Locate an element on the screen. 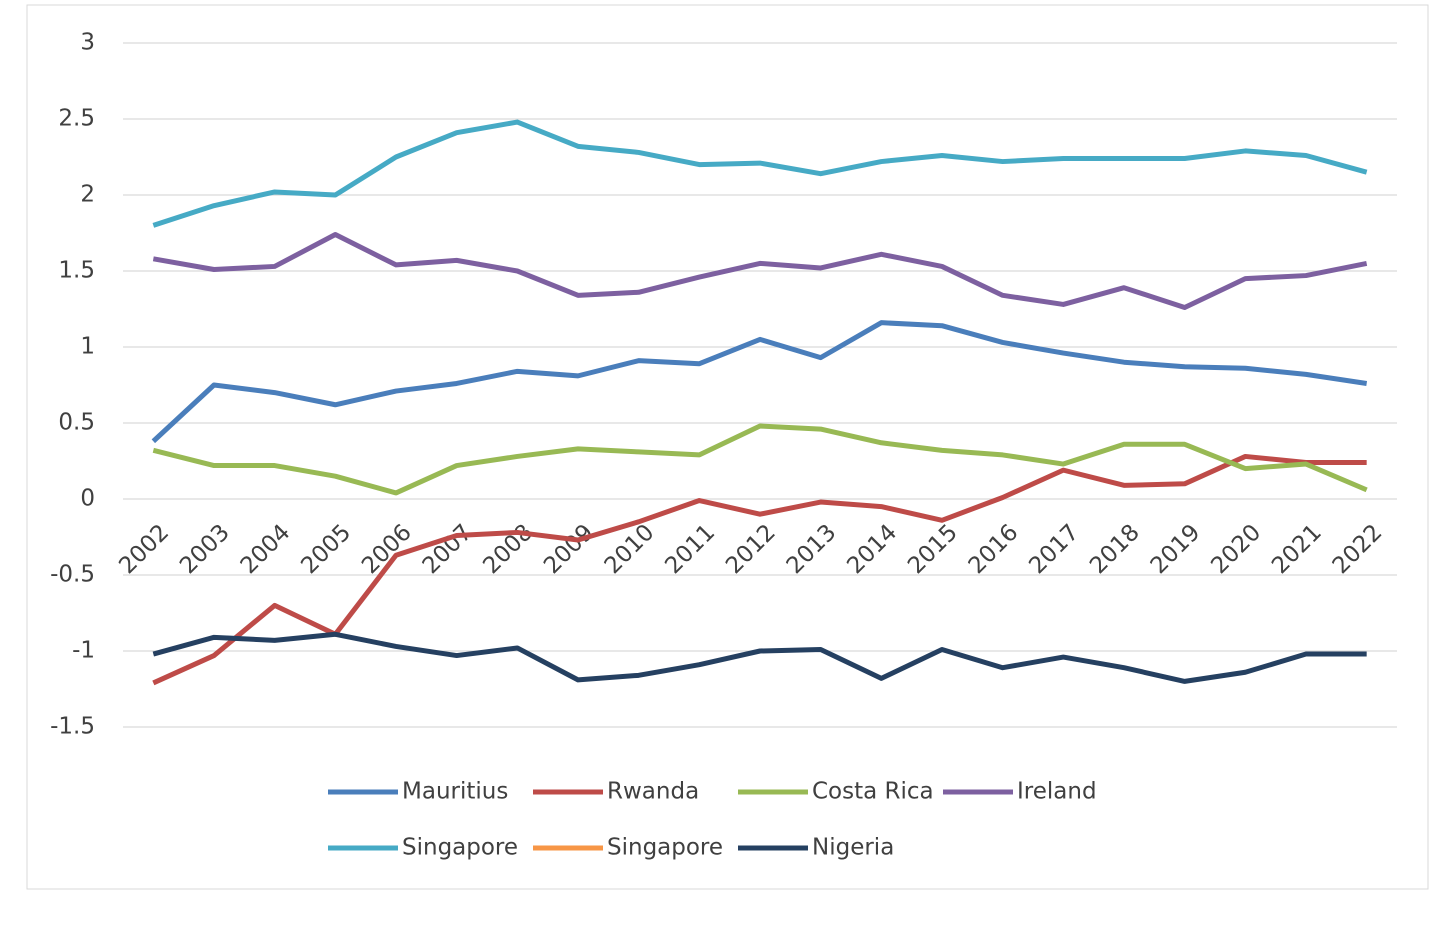  y-tick-label: -1.5 is located at coordinates (72, 727).